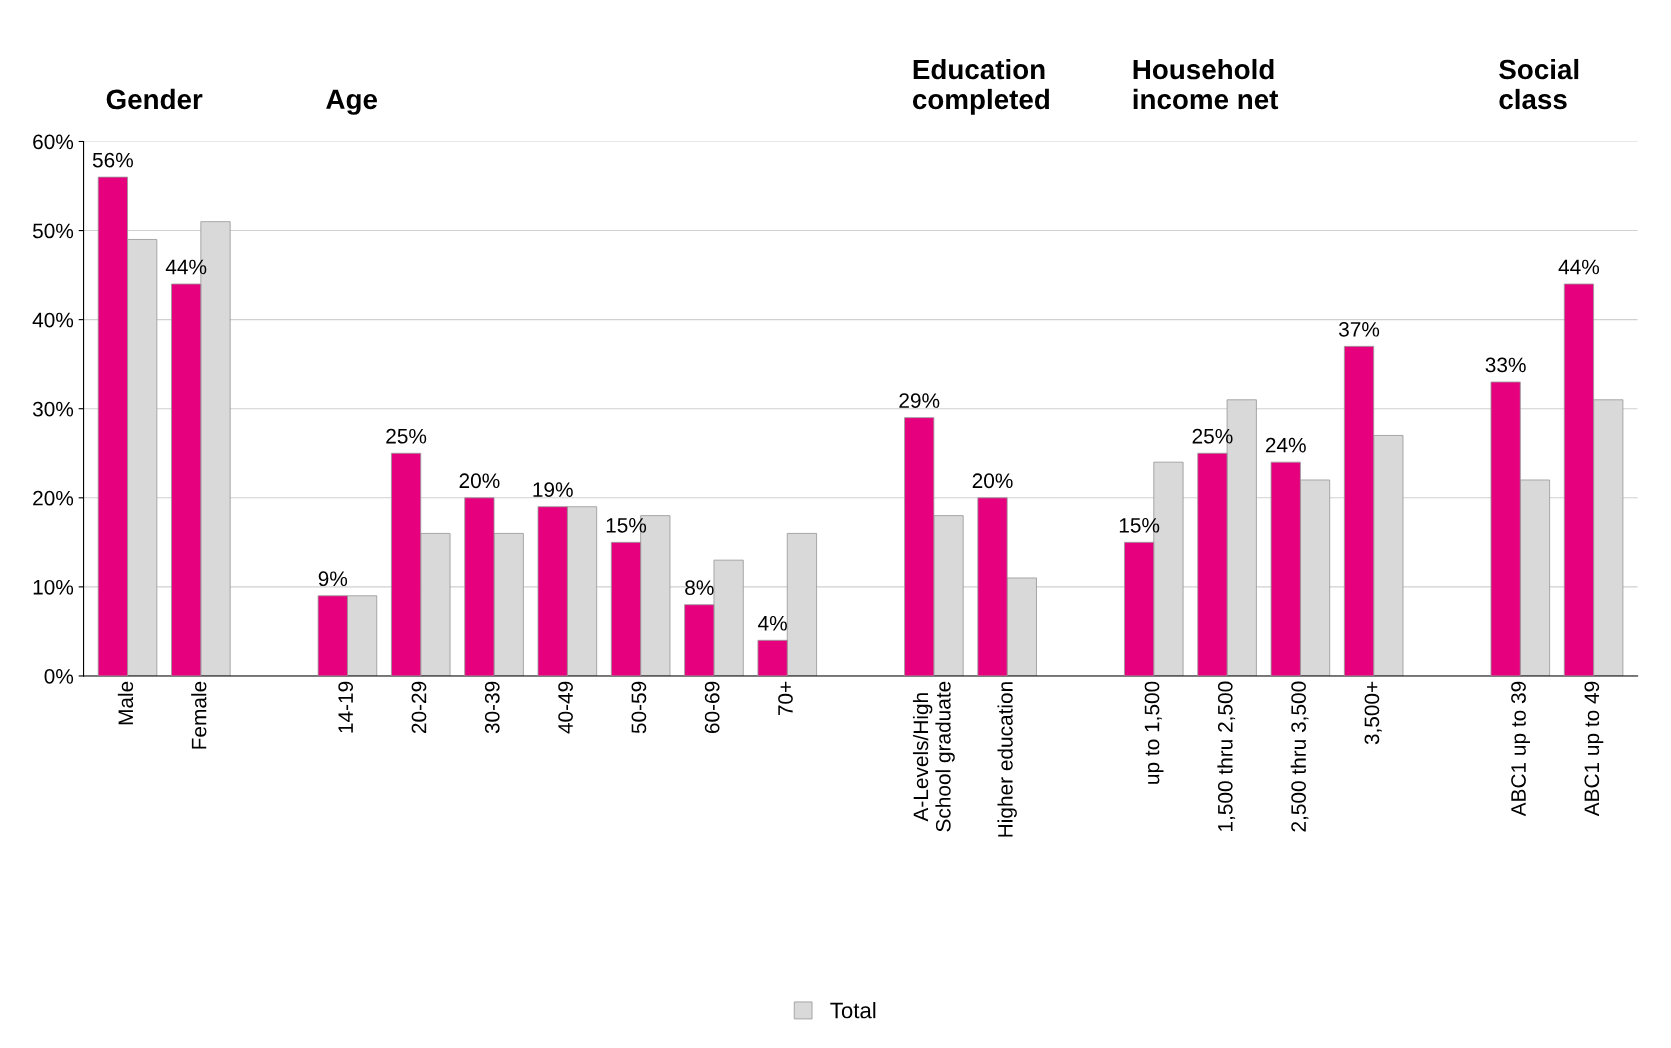 The image size is (1671, 1048). What do you see at coordinates (785, 698) in the screenshot?
I see `x-tick-label: 70+` at bounding box center [785, 698].